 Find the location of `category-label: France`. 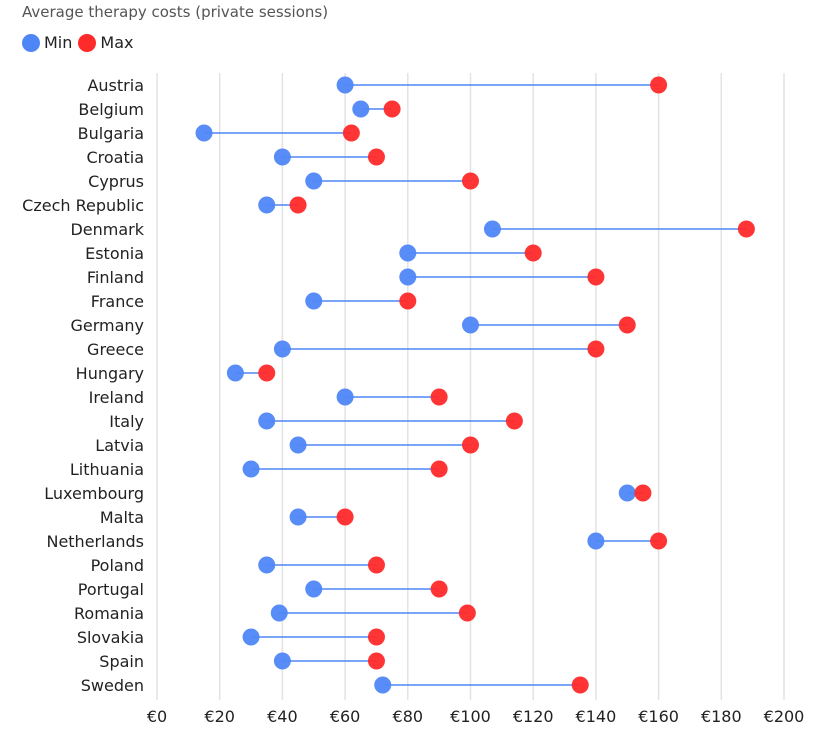

category-label: France is located at coordinates (117, 301).